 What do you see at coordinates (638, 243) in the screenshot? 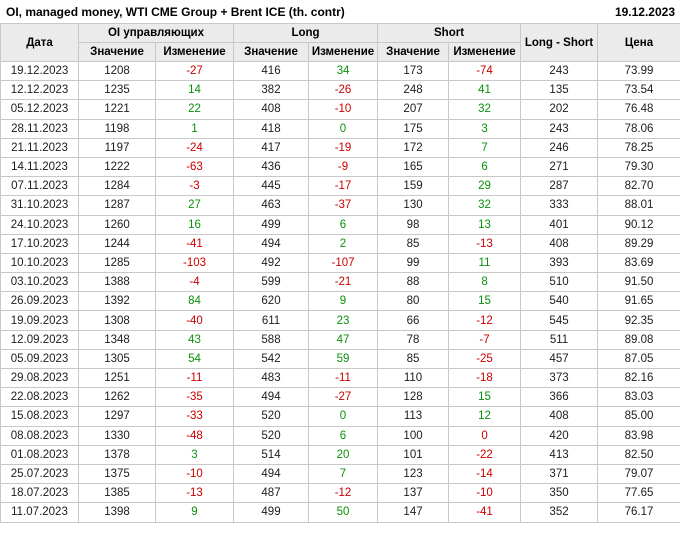
I see `price-cell: 89.29` at bounding box center [638, 243].